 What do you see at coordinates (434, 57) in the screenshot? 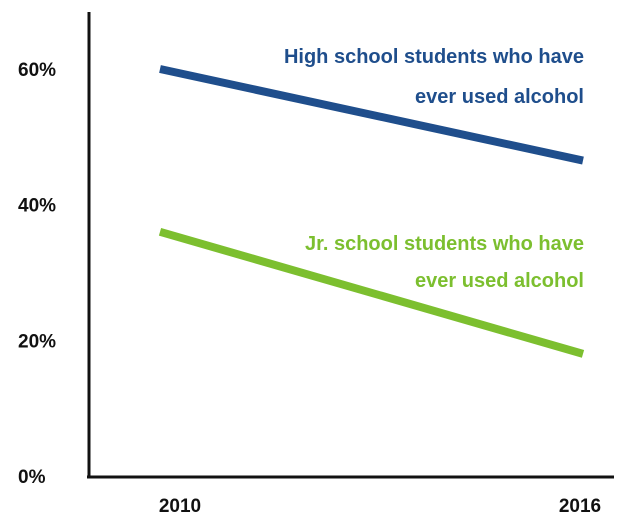
I see `series-label-0-line-0: High school students who have` at bounding box center [434, 57].